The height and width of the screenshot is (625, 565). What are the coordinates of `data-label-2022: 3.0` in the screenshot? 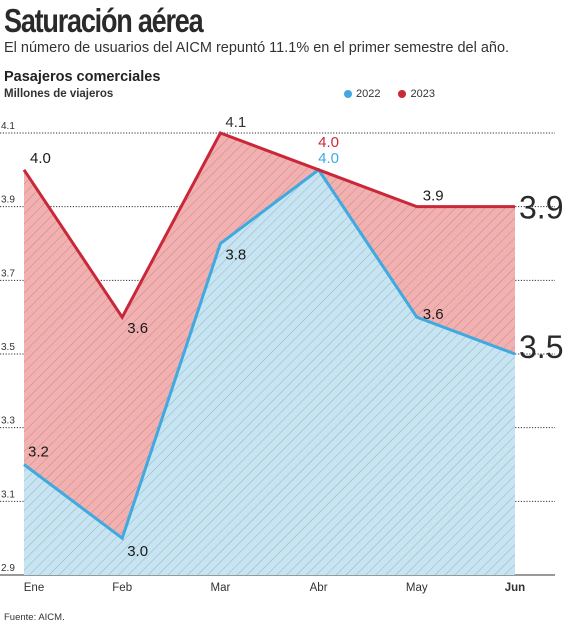 It's located at (137, 551).